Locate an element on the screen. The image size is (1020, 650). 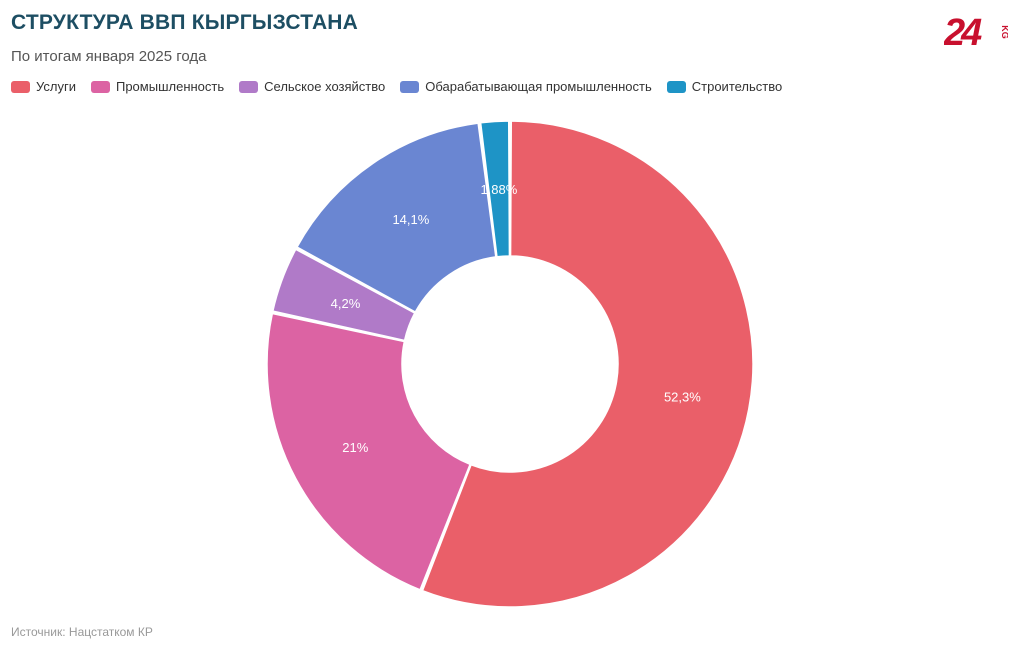
legend-label: Промышленность is located at coordinates (170, 86).